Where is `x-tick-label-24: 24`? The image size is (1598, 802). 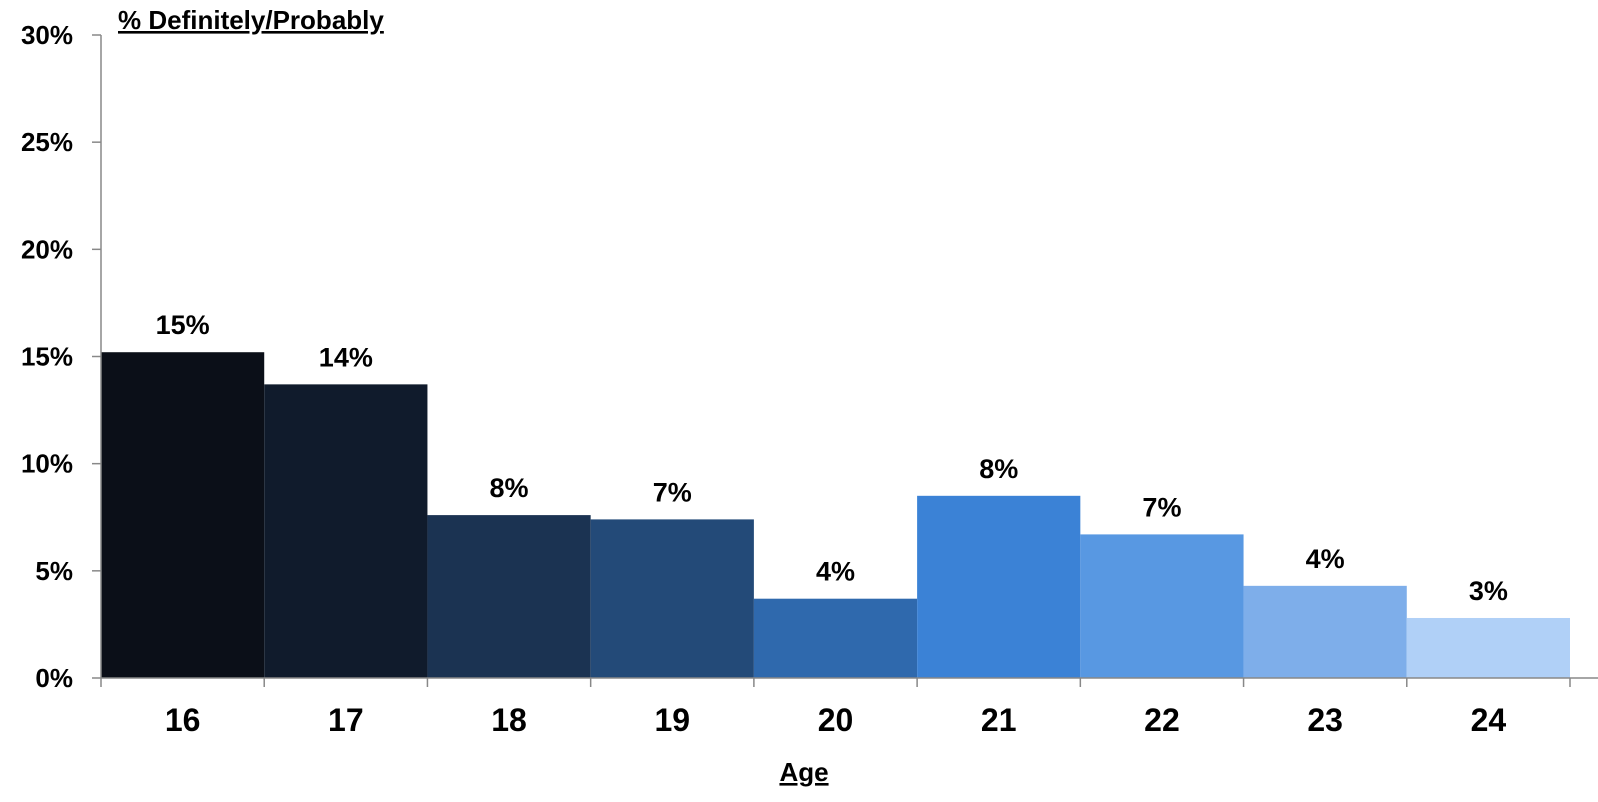 x-tick-label-24: 24 is located at coordinates (1489, 720).